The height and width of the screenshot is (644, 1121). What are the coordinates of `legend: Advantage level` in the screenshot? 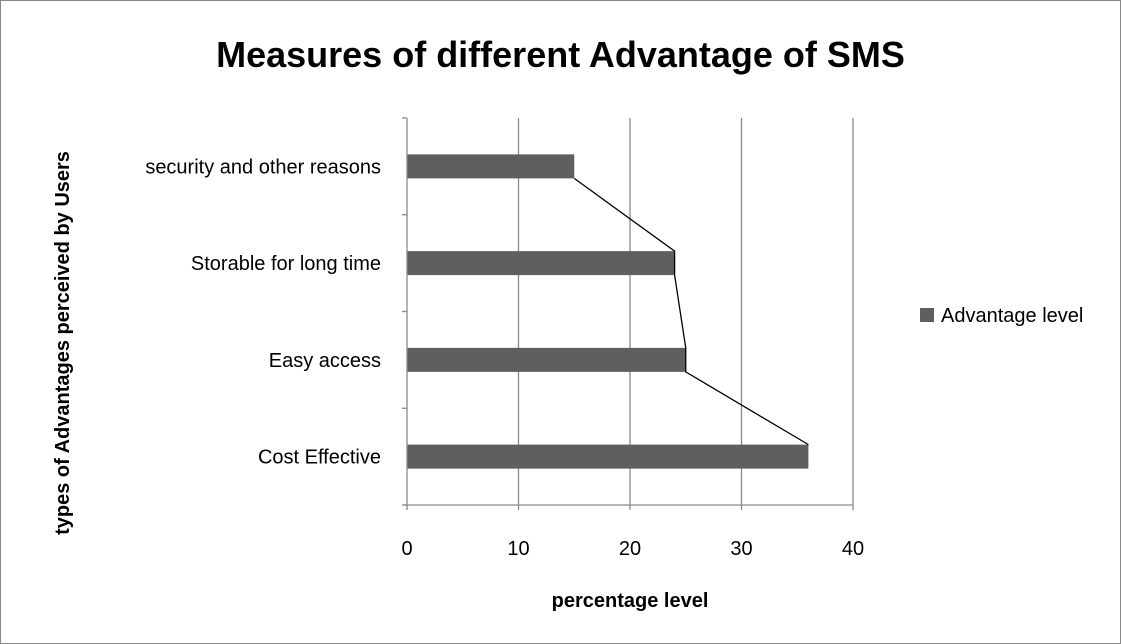 It's located at (1001, 316).